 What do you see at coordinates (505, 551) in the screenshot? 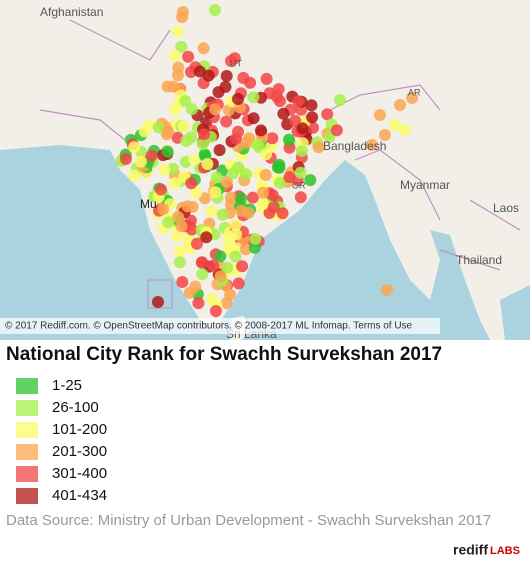
I see `logo-suffix: LABS` at bounding box center [505, 551].